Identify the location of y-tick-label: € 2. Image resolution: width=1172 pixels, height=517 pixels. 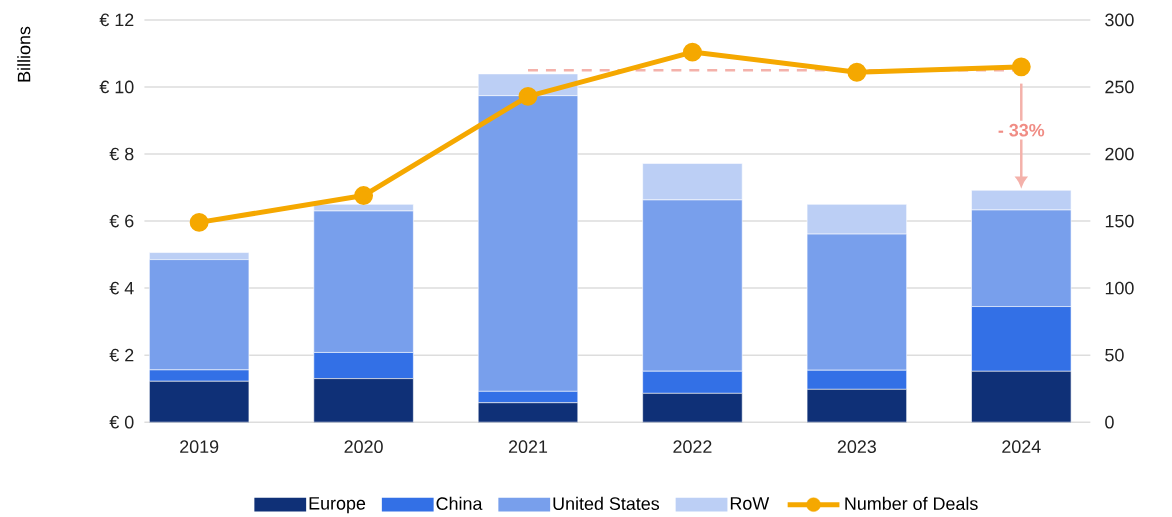
(121, 355).